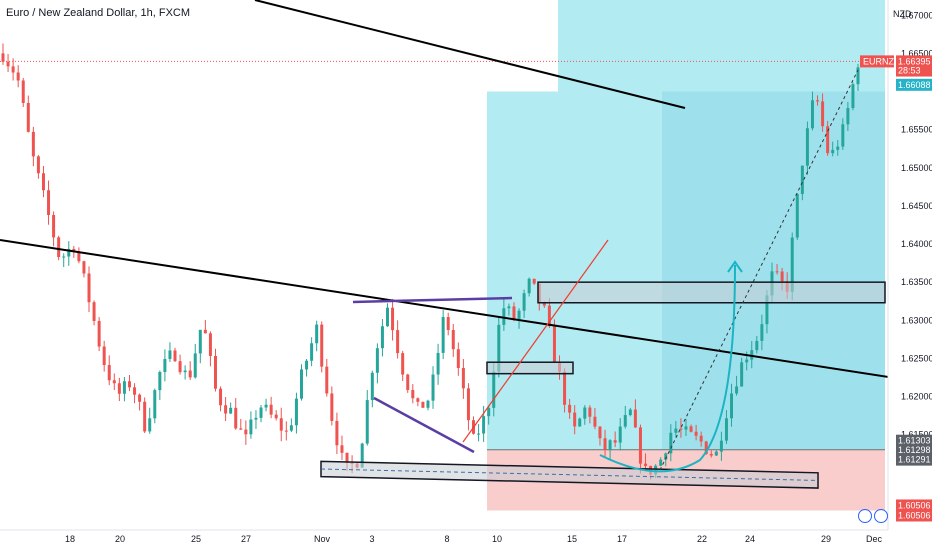 The width and height of the screenshot is (932, 550). Describe the element at coordinates (70, 539) in the screenshot. I see `time-tick-label: 18` at that location.